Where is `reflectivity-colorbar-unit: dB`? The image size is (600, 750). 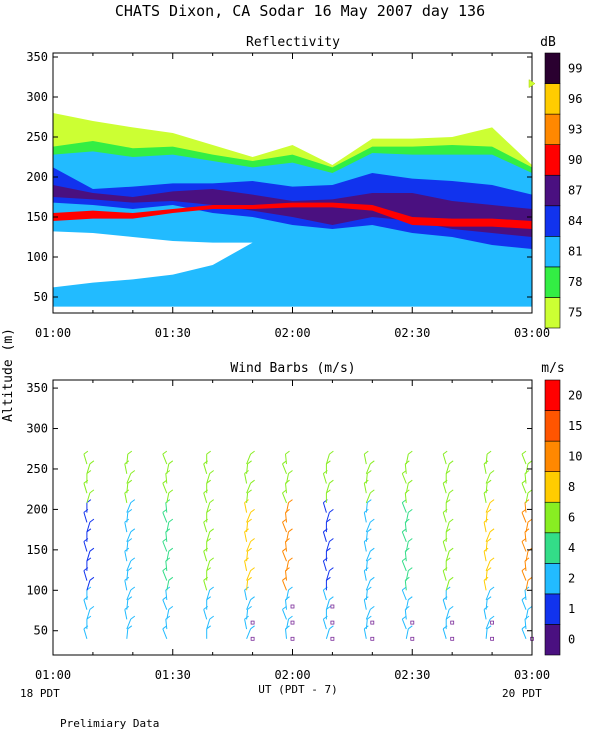
reflectivity-colorbar-unit: dB is located at coordinates (548, 42).